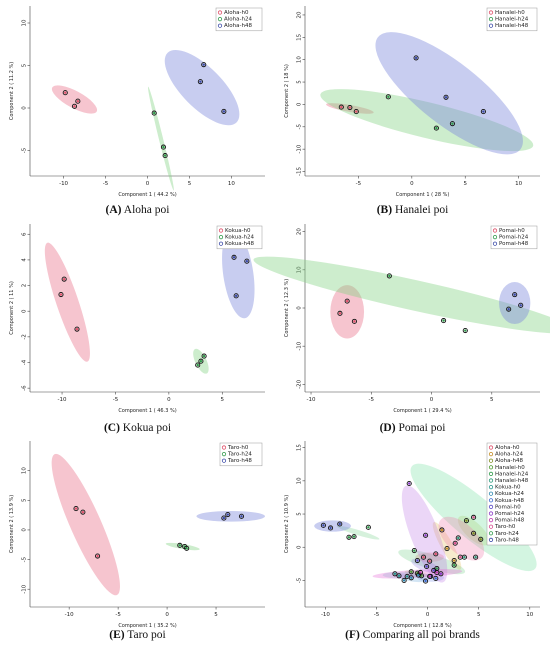 This screenshot has width=550, height=648. Describe the element at coordinates (423, 195) in the screenshot. I see `x-axis-title: Component 1 ( 28 %)` at that location.